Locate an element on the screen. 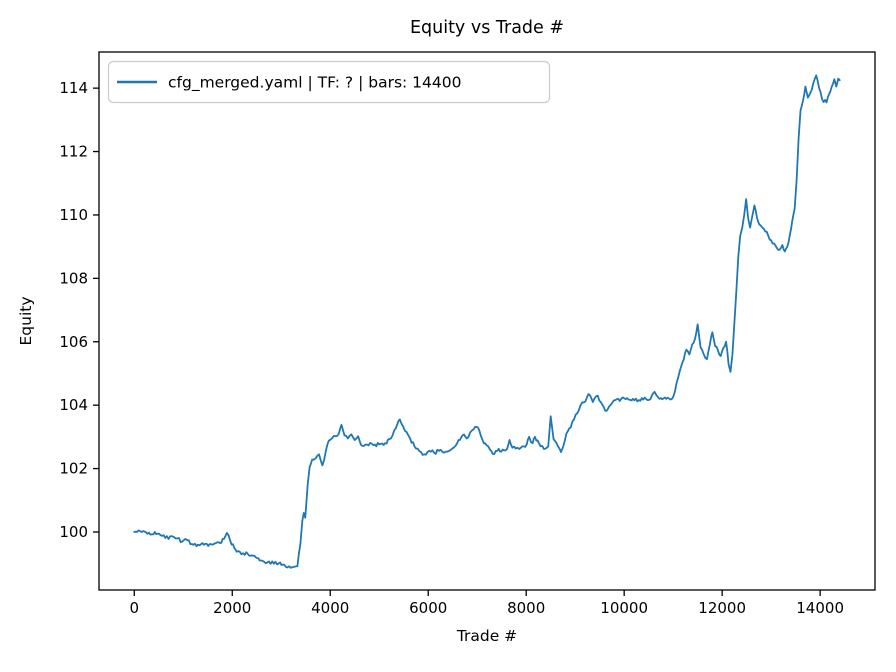  legend-box is located at coordinates (329, 82).